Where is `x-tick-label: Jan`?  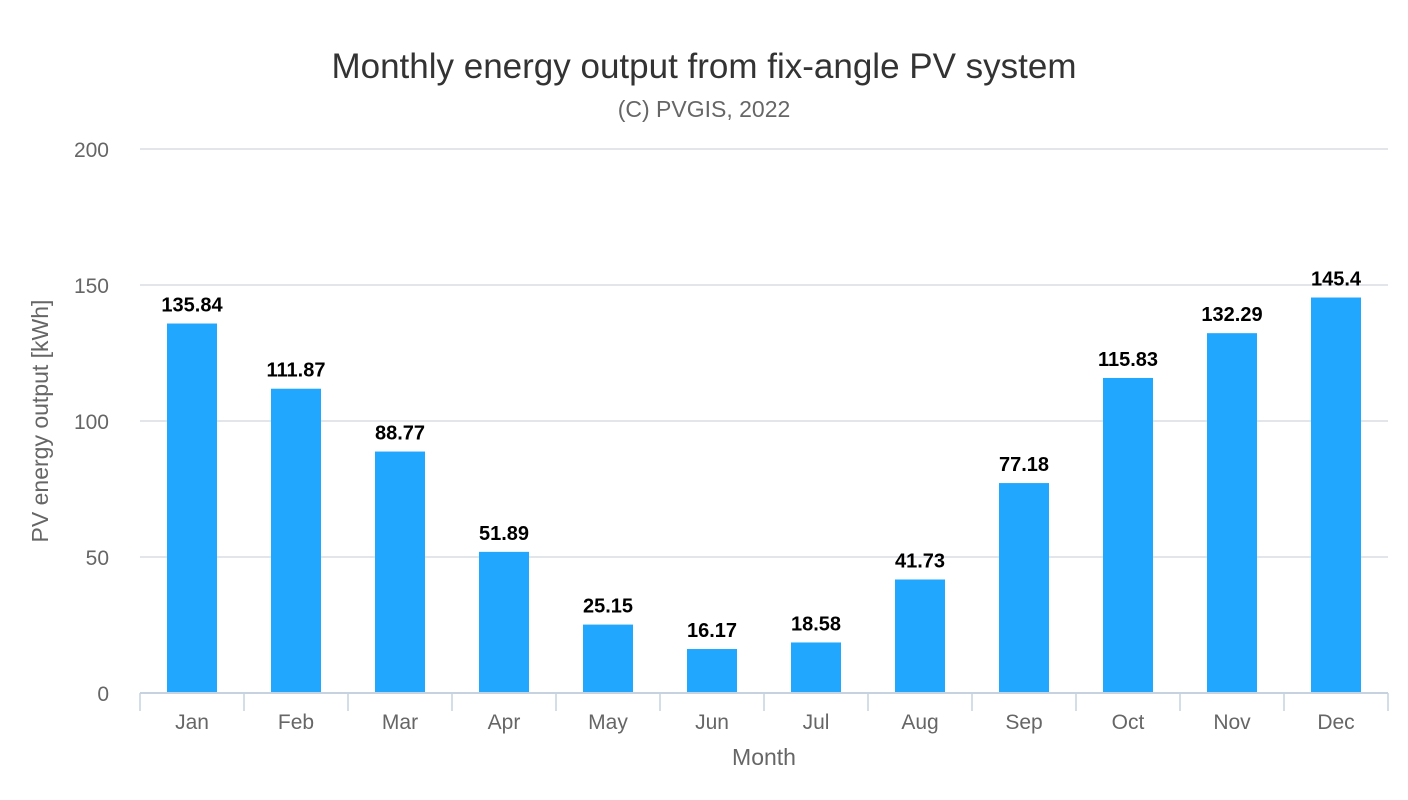
x-tick-label: Jan is located at coordinates (192, 722).